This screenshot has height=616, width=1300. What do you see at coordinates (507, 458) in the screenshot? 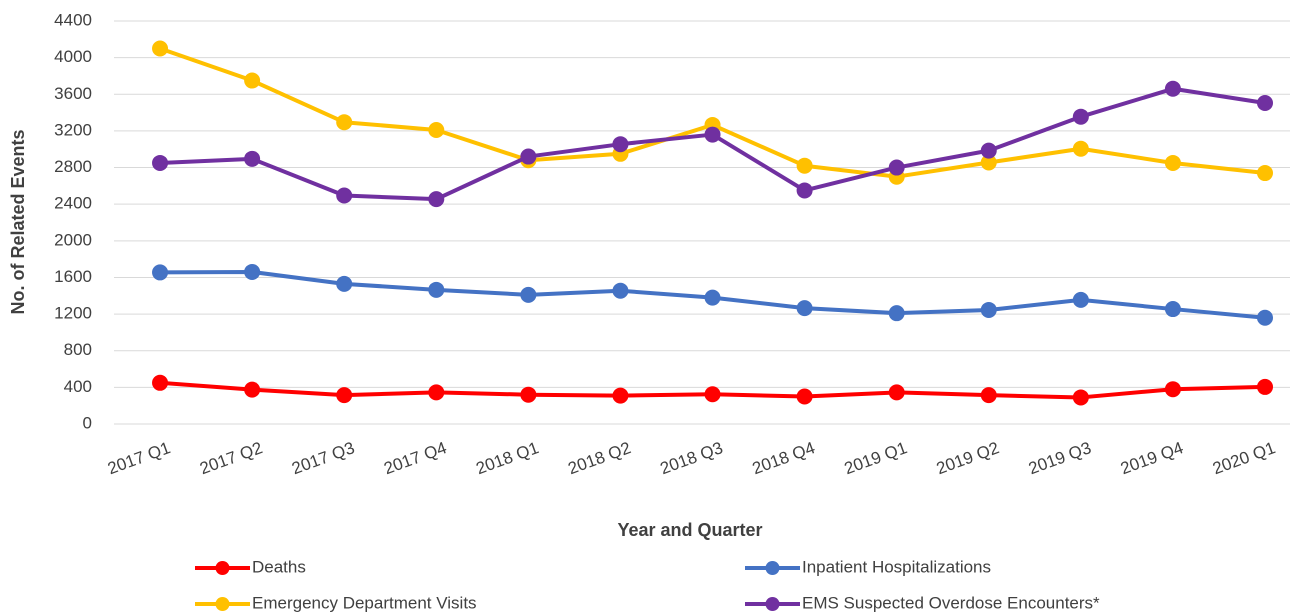
I see `x-tick-label: 2018 Q1` at bounding box center [507, 458].